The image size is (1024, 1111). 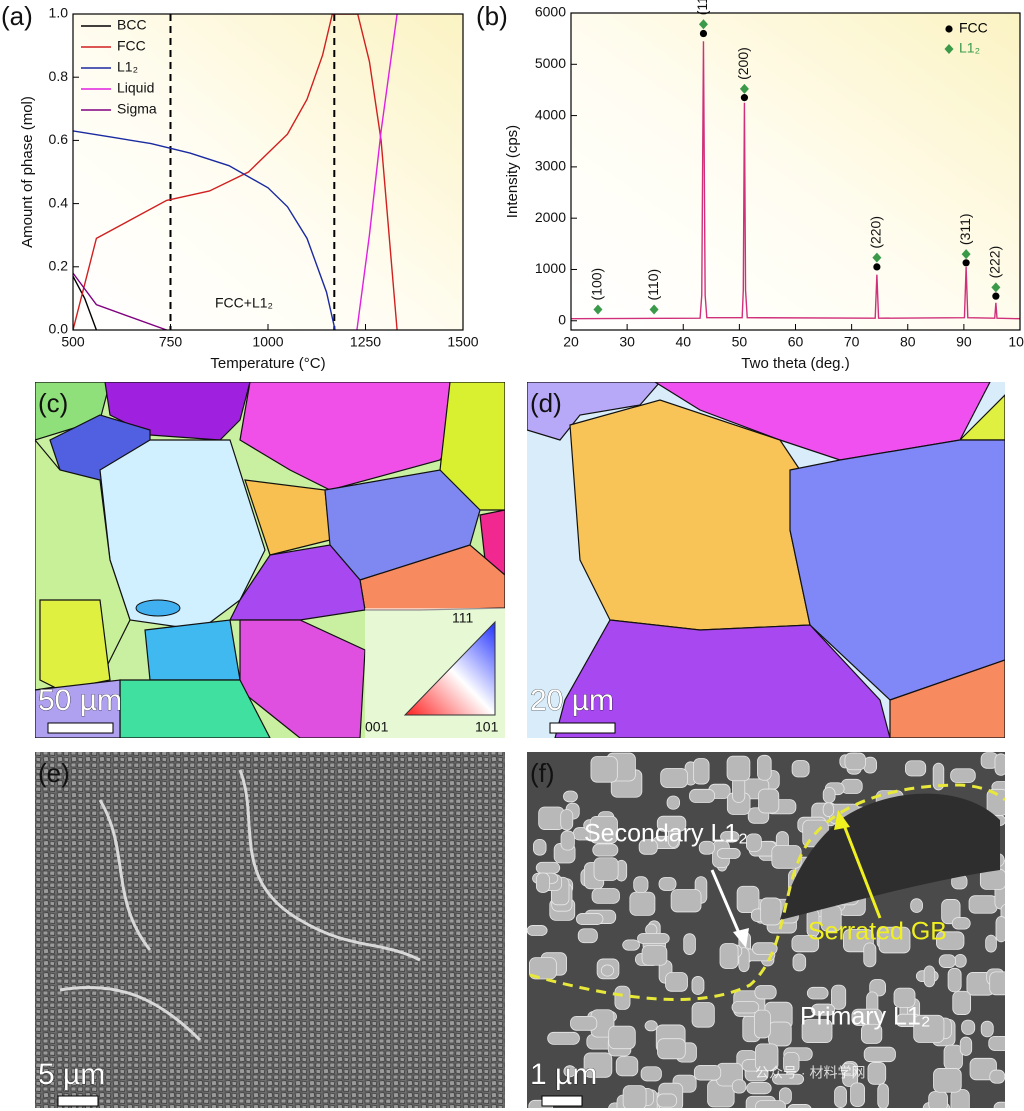 What do you see at coordinates (861, 869) in the screenshot?
I see `arrow` at bounding box center [861, 869].